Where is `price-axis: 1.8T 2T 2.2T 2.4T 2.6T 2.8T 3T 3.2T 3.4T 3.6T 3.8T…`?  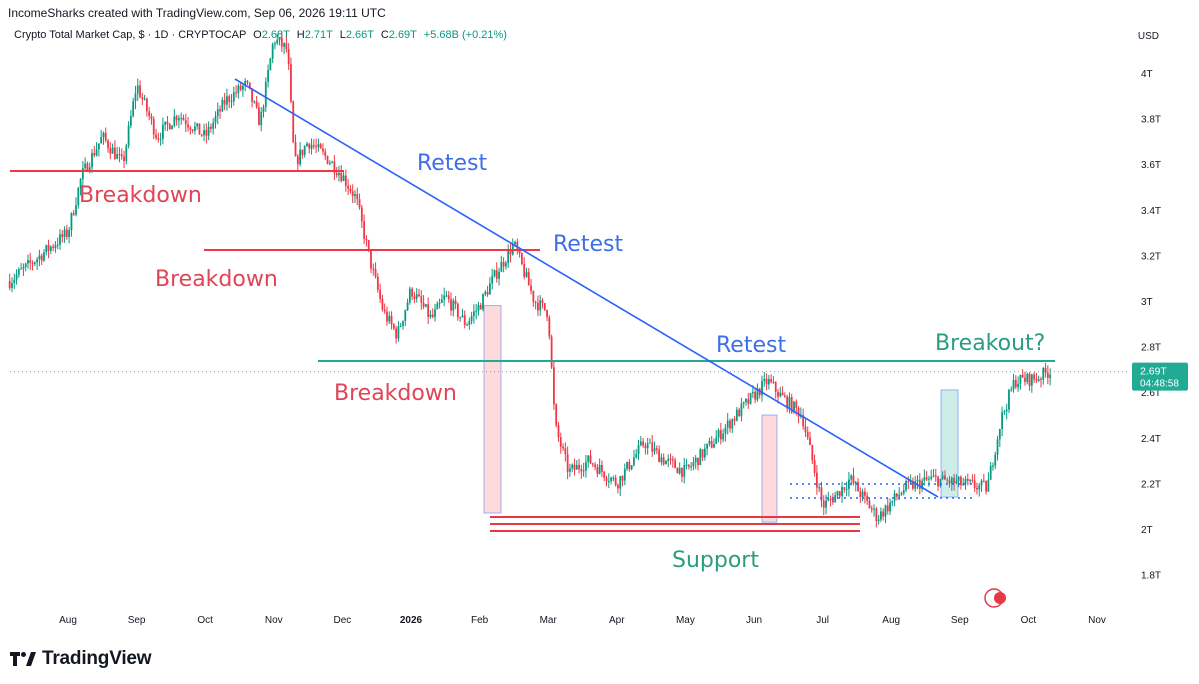
price-axis: 1.8T 2T 2.2T 2.4T 2.6T 2.8T 3T 3.2T 3.4T 3.6T 3.8T… is located at coordinates (1151, 325).